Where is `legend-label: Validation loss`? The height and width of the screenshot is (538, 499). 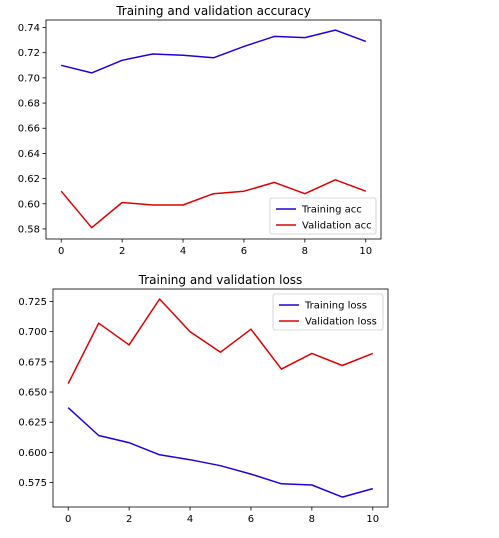
legend-label: Validation loss is located at coordinates (341, 322).